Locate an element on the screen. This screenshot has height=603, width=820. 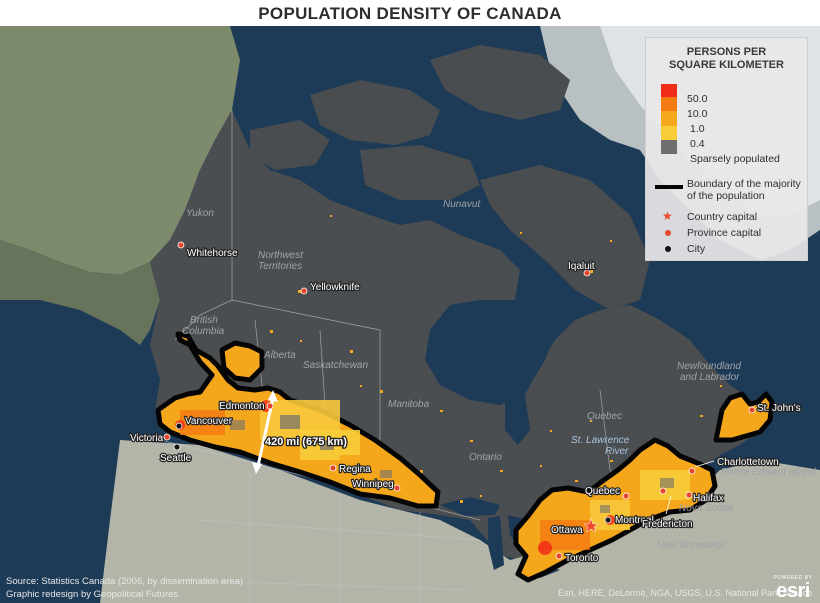
label-pei: Prince Edward Island is located at coordinates (768, 472).